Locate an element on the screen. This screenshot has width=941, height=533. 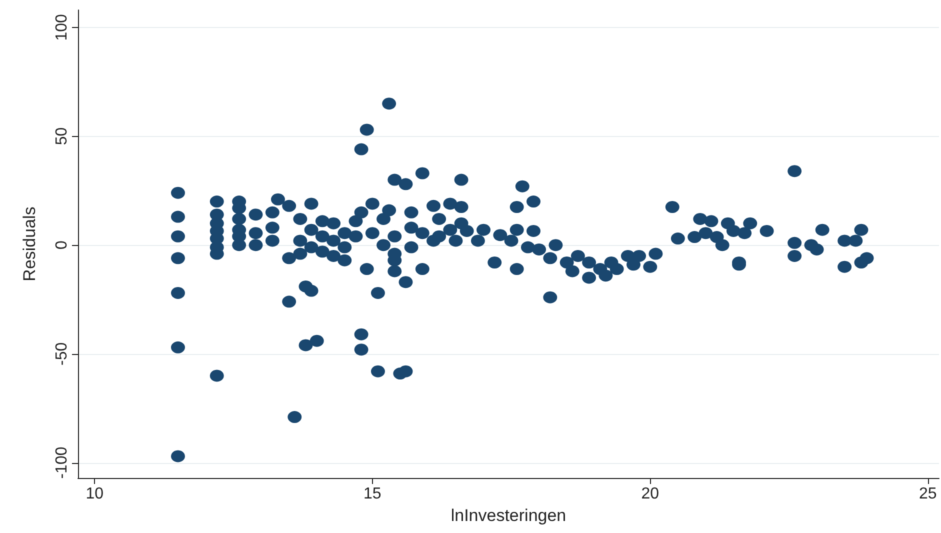
y-tick-label: -100 is located at coordinates (62, 462).